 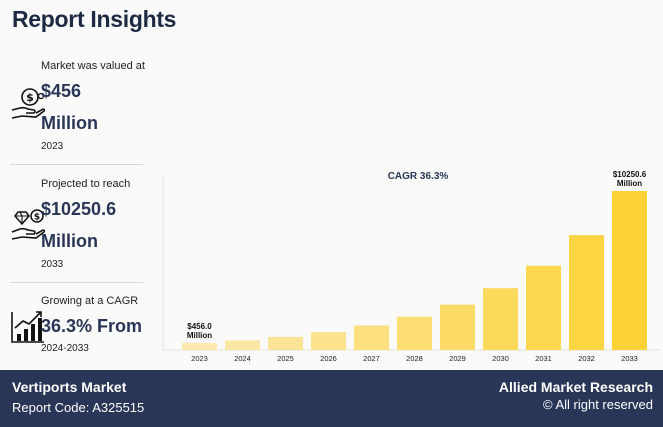 What do you see at coordinates (92, 326) in the screenshot?
I see `stat-value: 36.3% From` at bounding box center [92, 326].